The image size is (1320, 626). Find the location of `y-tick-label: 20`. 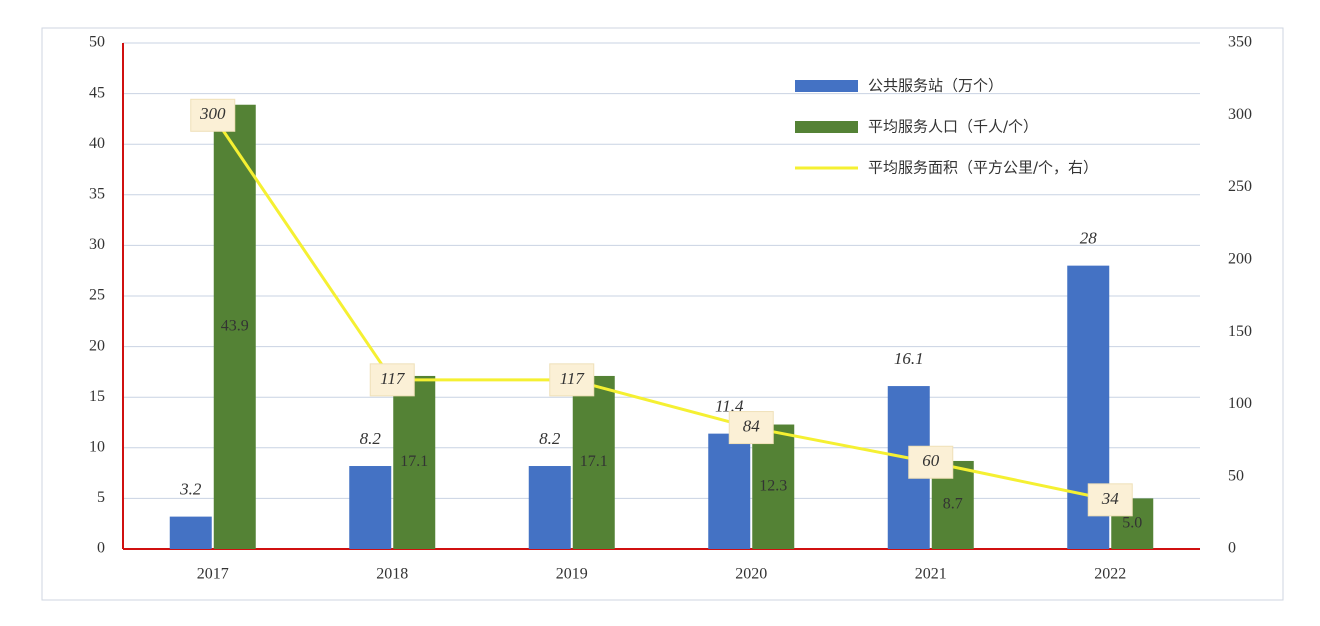

y-tick-label: 20 is located at coordinates (97, 345).